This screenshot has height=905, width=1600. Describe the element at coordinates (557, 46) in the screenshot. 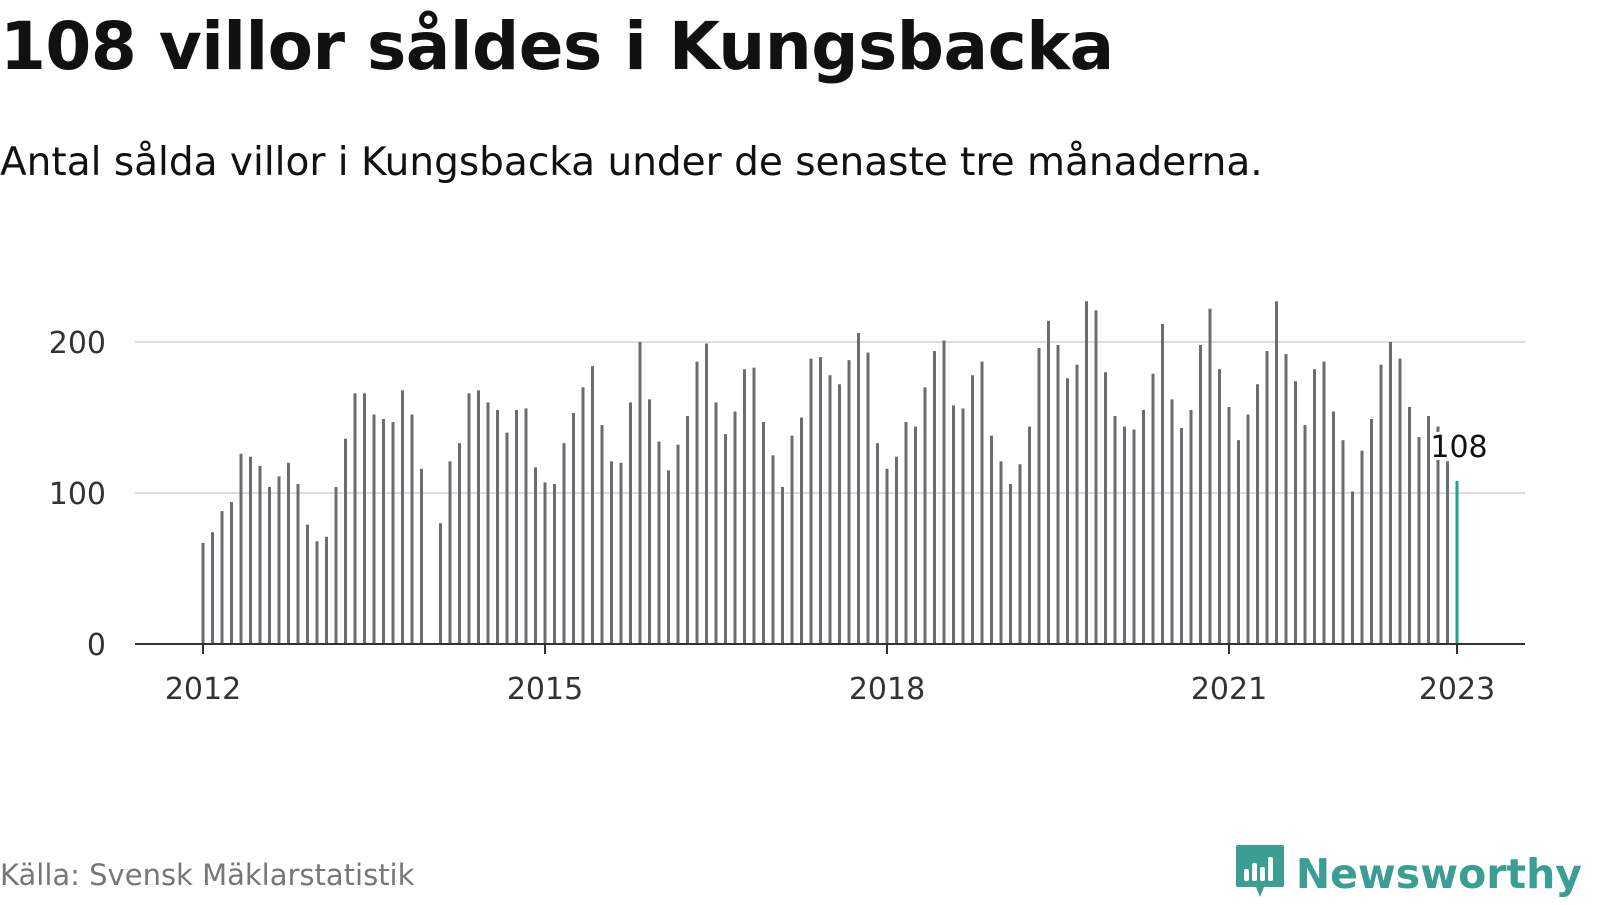

I see `page-title: 108 villor såldes i Kungsbacka` at that location.